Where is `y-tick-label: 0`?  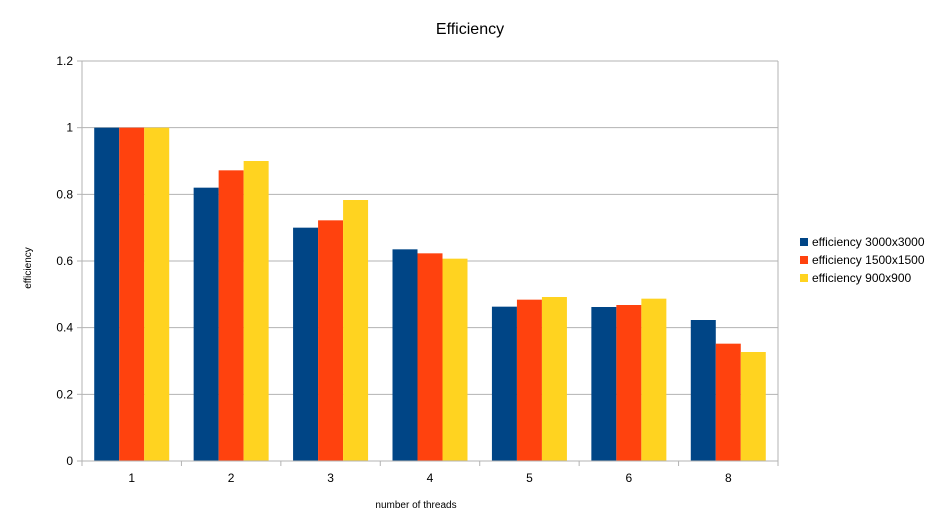 y-tick-label: 0 is located at coordinates (69, 461).